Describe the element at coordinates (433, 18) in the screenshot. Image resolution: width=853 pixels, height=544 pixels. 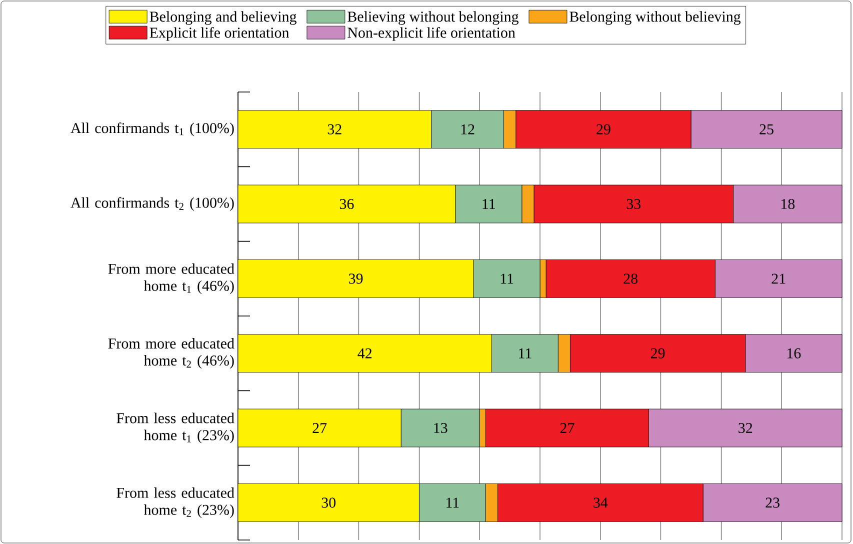
I see `legend-label: Believing without belonging` at that location.